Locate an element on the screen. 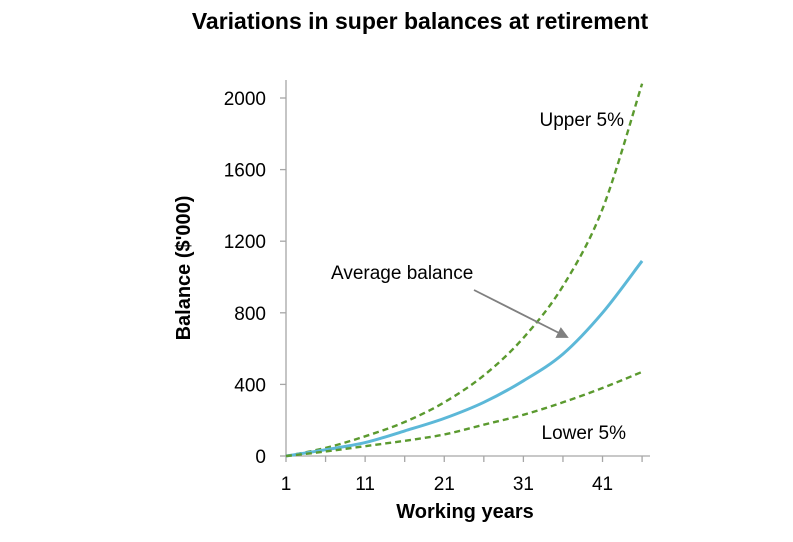 The image size is (793, 542). y-tick-label: 1200 is located at coordinates (245, 242).